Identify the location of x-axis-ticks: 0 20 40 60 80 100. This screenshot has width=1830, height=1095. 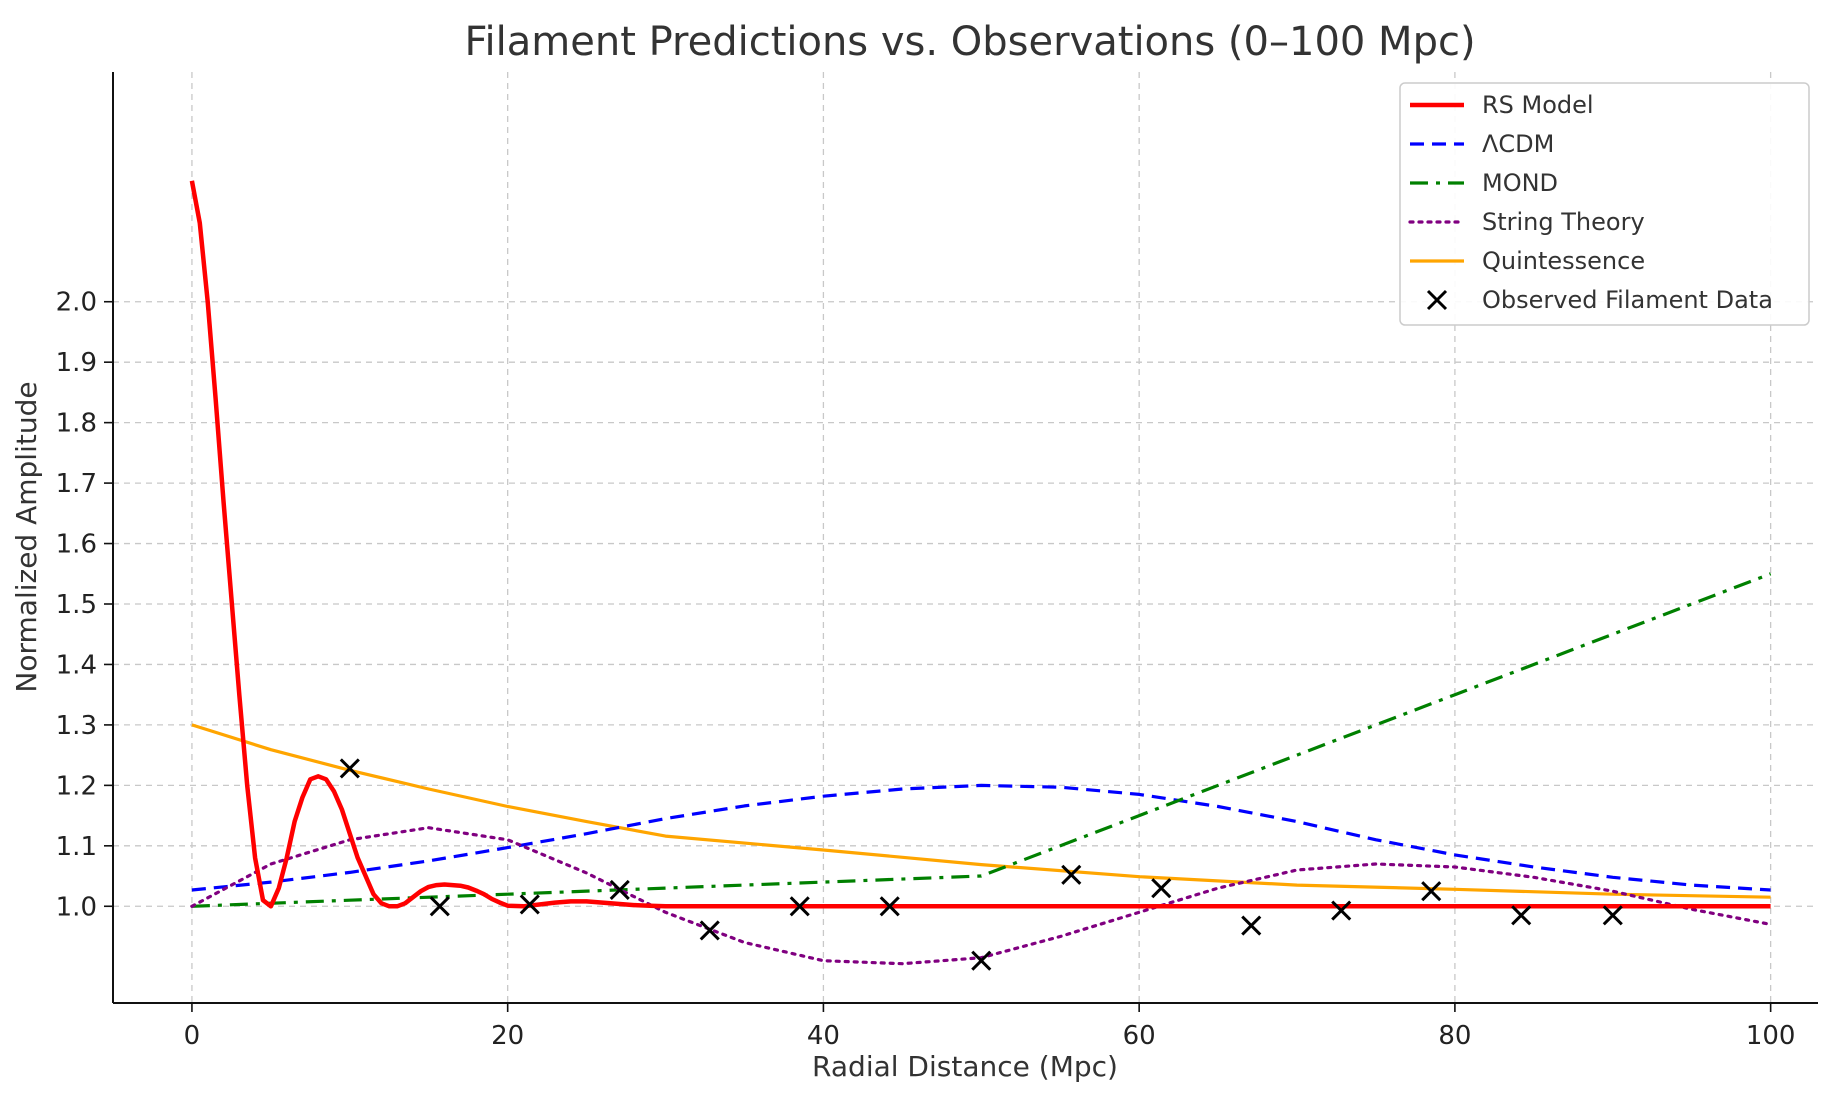
(990, 1027).